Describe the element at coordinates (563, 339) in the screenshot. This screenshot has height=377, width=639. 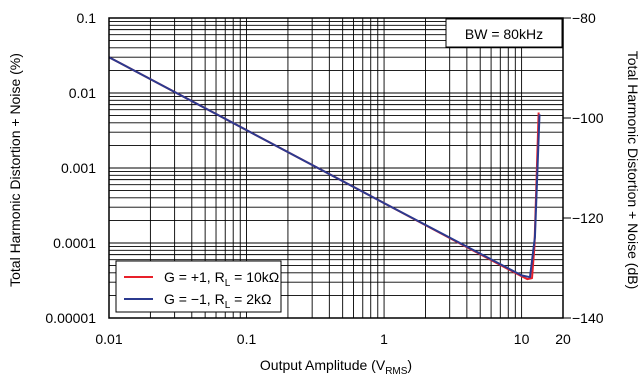
I see `x-tick-label: 20` at that location.